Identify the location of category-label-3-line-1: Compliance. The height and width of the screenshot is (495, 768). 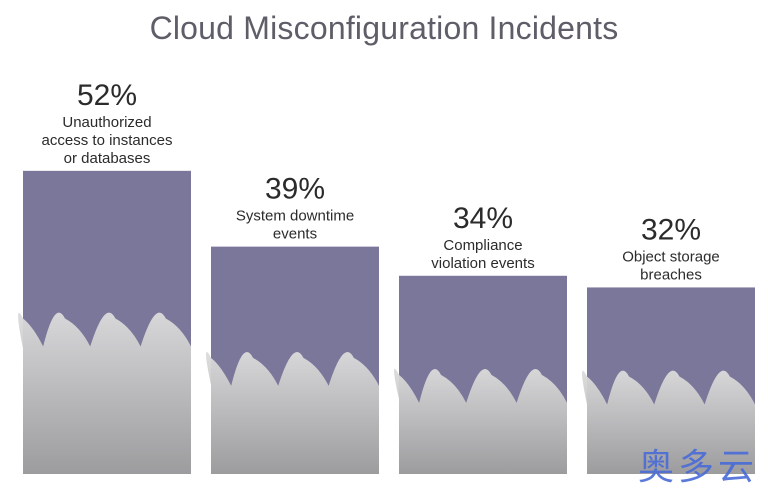
(482, 245).